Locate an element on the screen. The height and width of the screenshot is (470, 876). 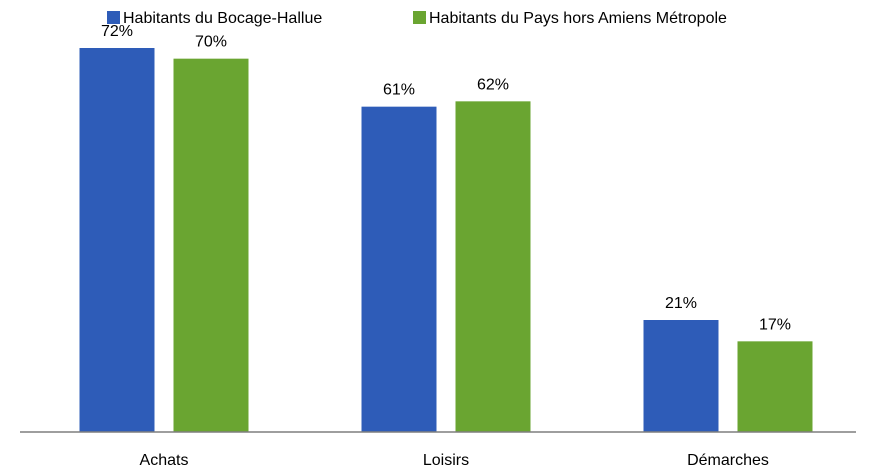
data-label-loisirs-series-2: 62% is located at coordinates (493, 84).